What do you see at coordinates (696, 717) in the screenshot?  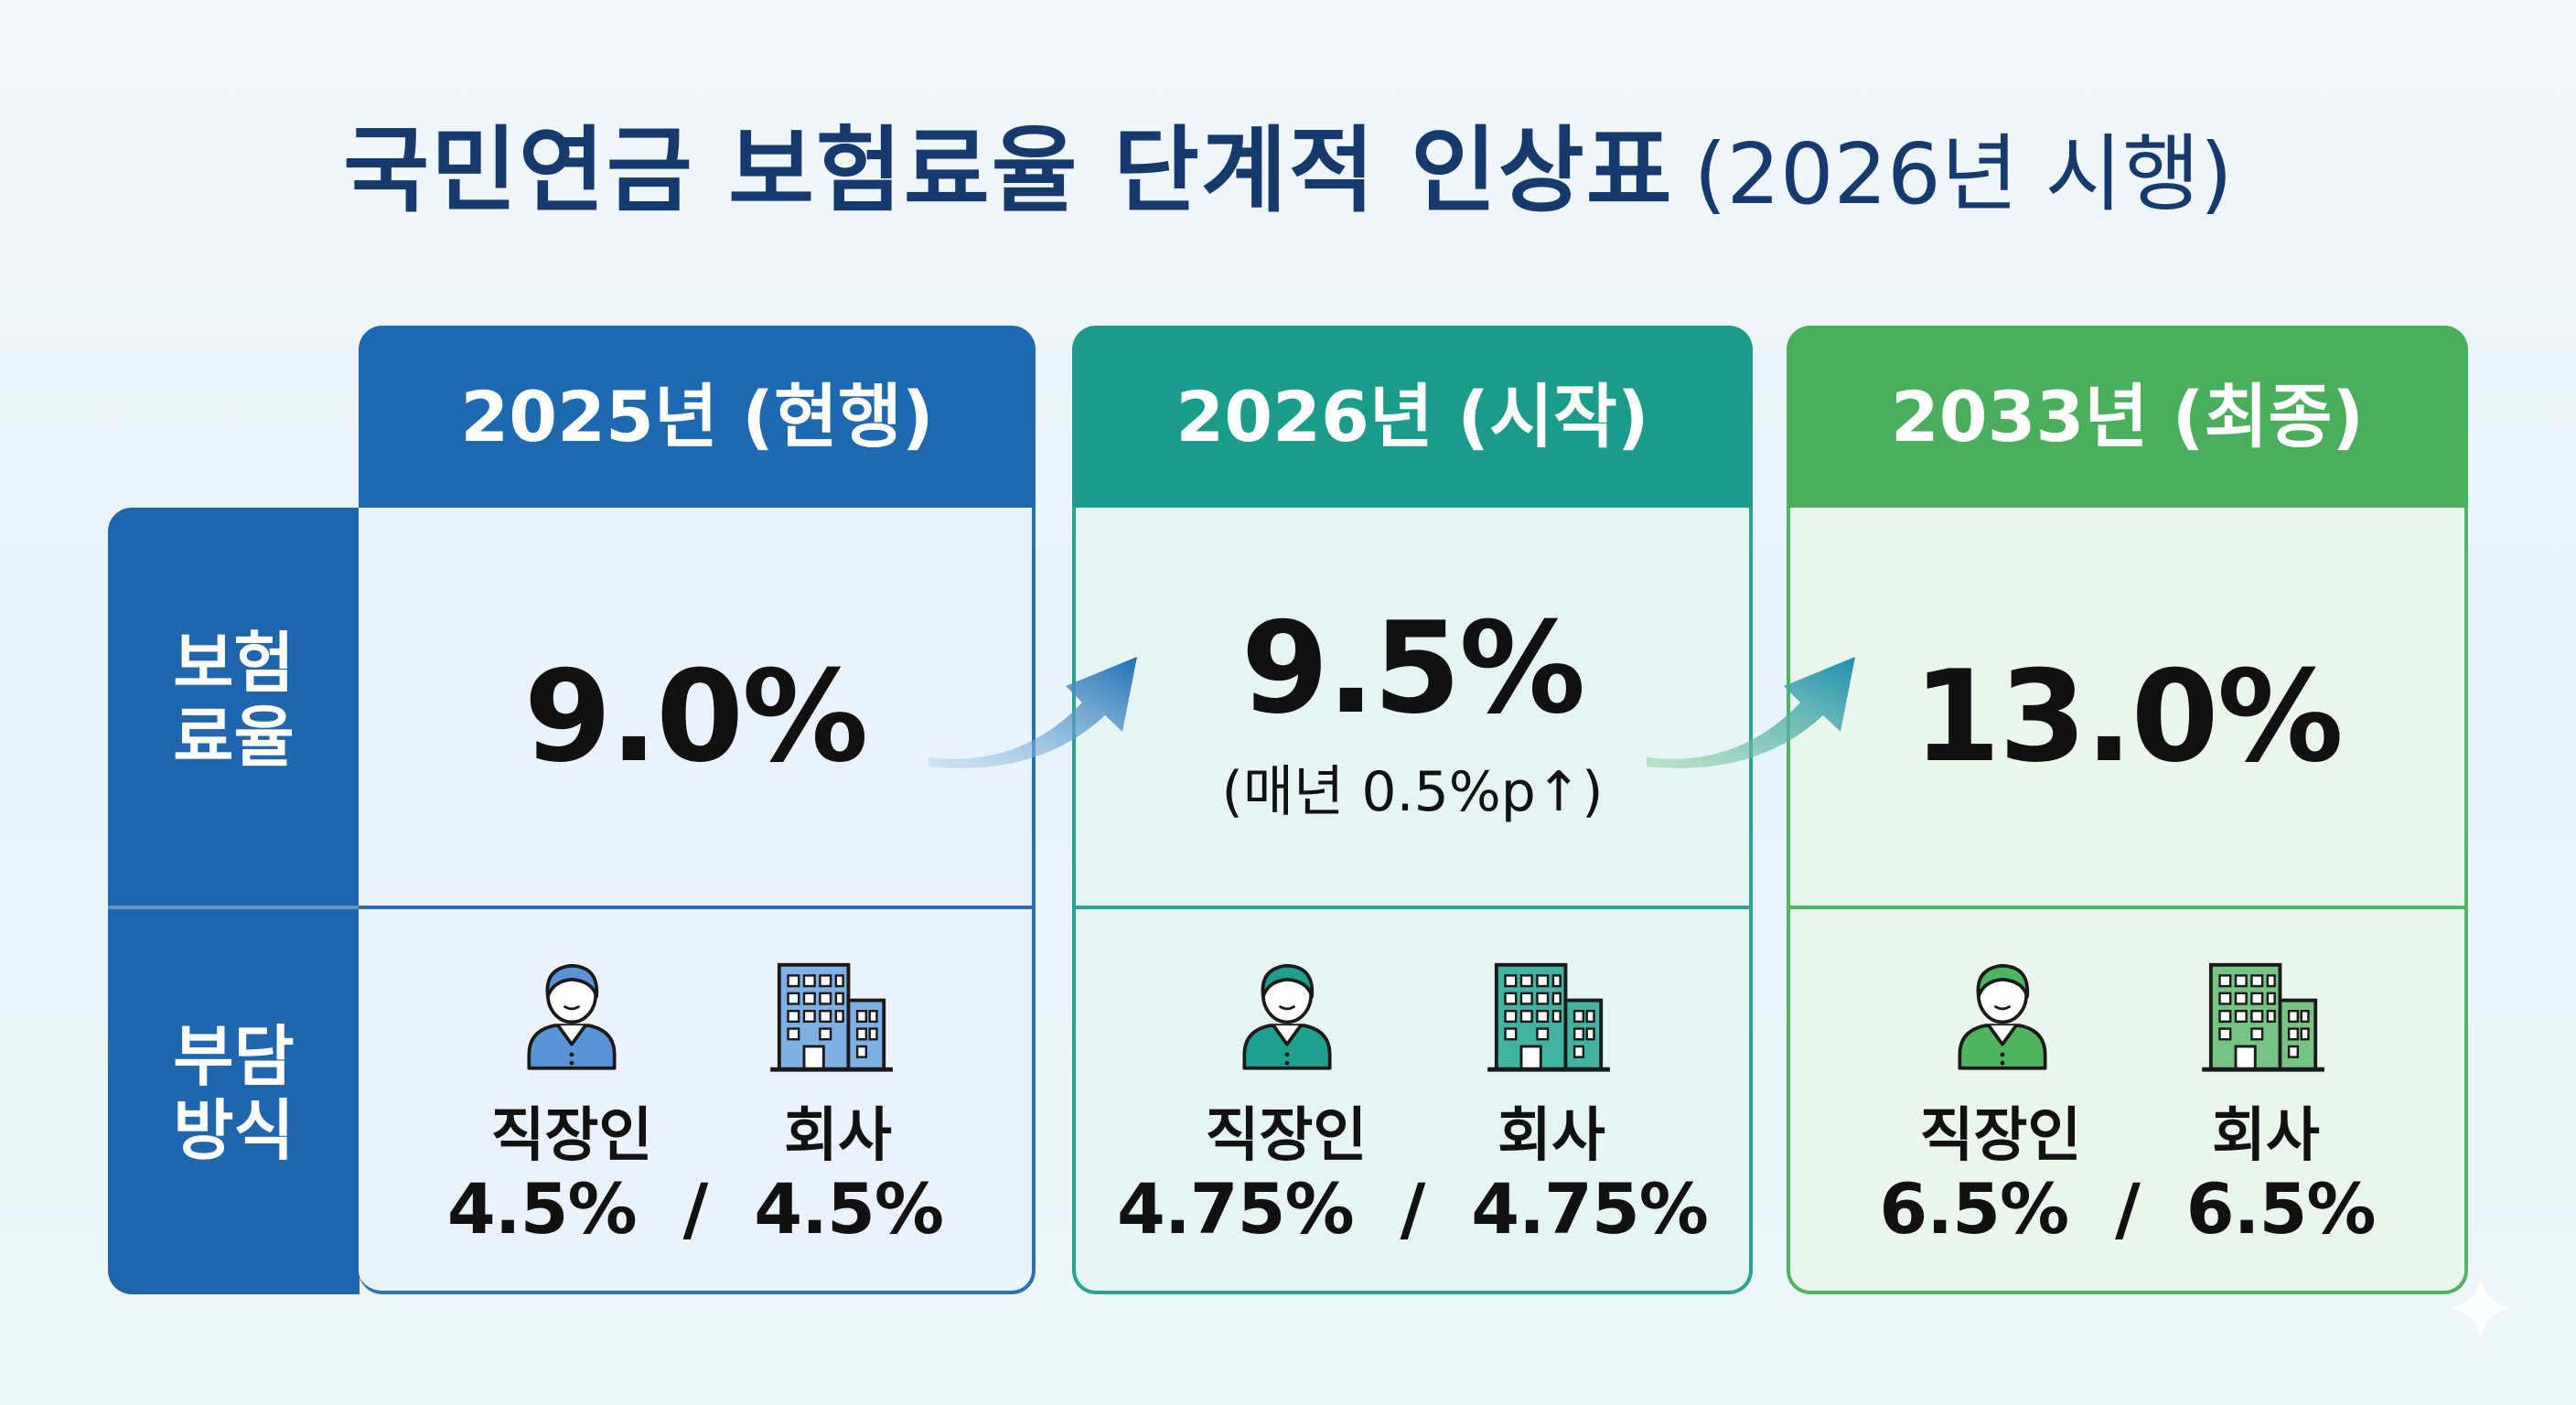 I see `rate-value: 9.0%` at bounding box center [696, 717].